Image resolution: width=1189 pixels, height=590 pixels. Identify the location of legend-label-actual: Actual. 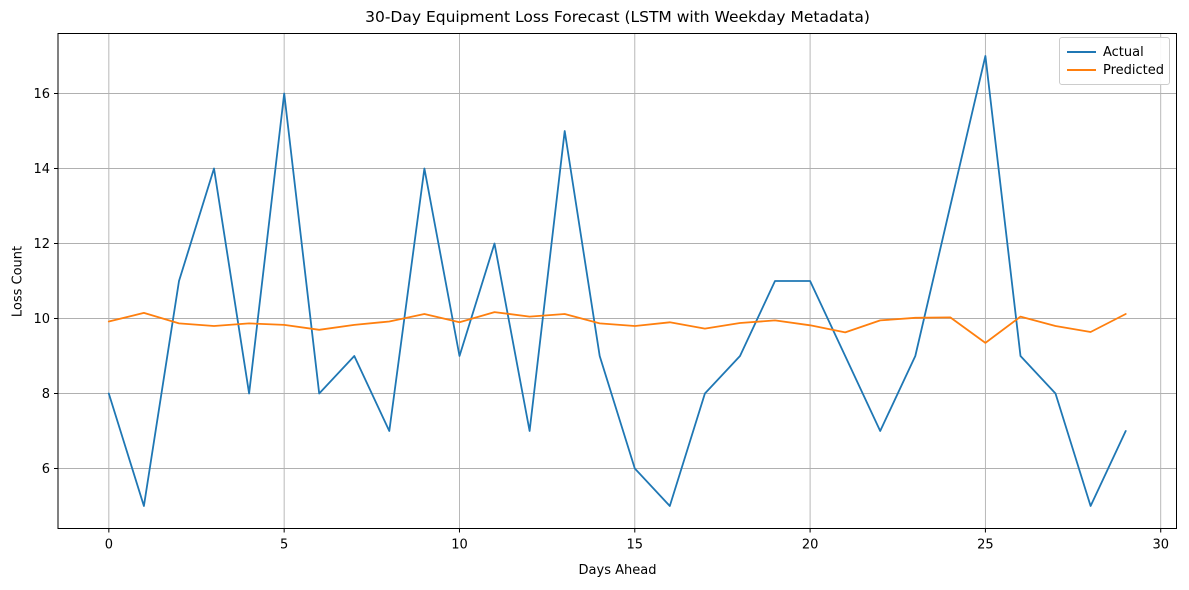
(1123, 52).